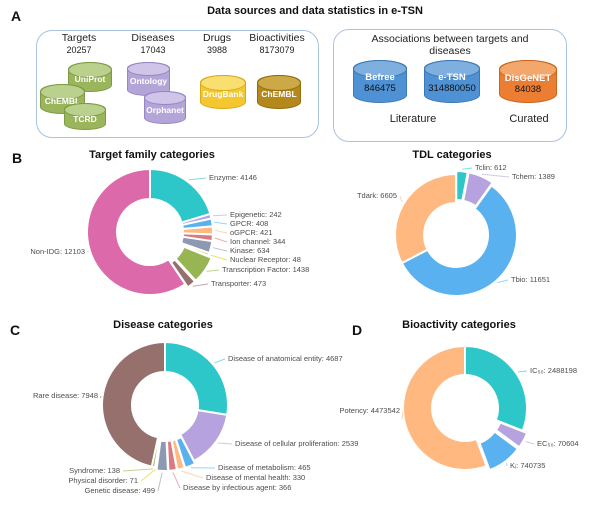 Image resolution: width=600 pixels, height=514 pixels. Describe the element at coordinates (357, 330) in the screenshot. I see `panel-d-label: D` at that location.